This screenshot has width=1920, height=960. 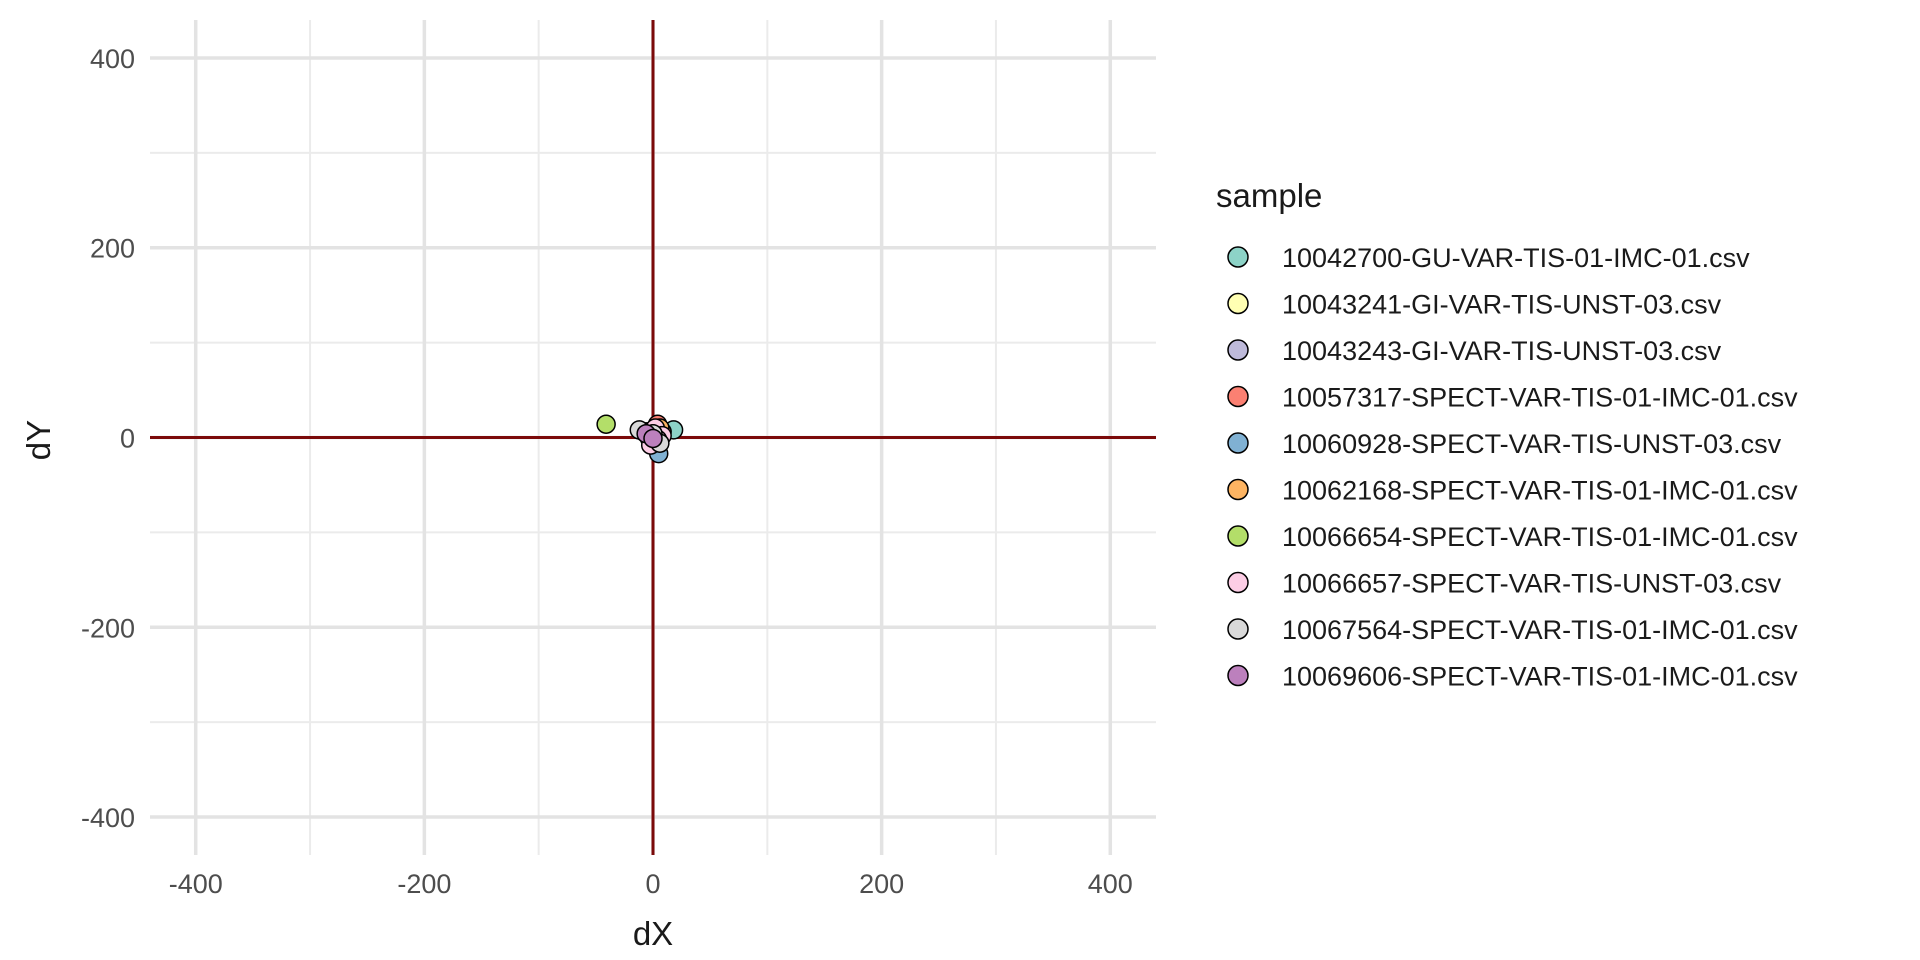 I want to click on legend-label: 10057317-SPECT-VAR-TIS-01-IMC-01.csv, so click(x=1540, y=398).